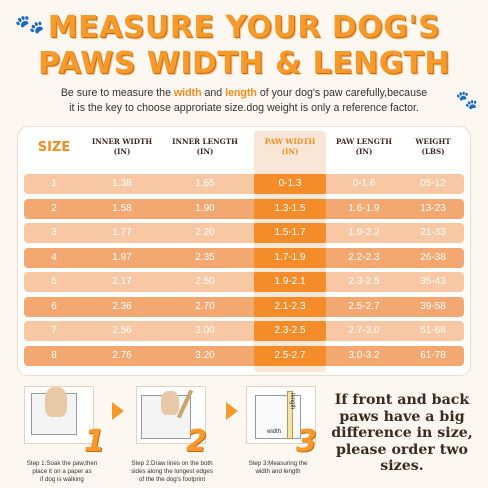  What do you see at coordinates (244, 331) in the screenshot?
I see `table-row: 7 2.56 3.00 2.3-2.5 2.7-3.0 51-68` at bounding box center [244, 331].